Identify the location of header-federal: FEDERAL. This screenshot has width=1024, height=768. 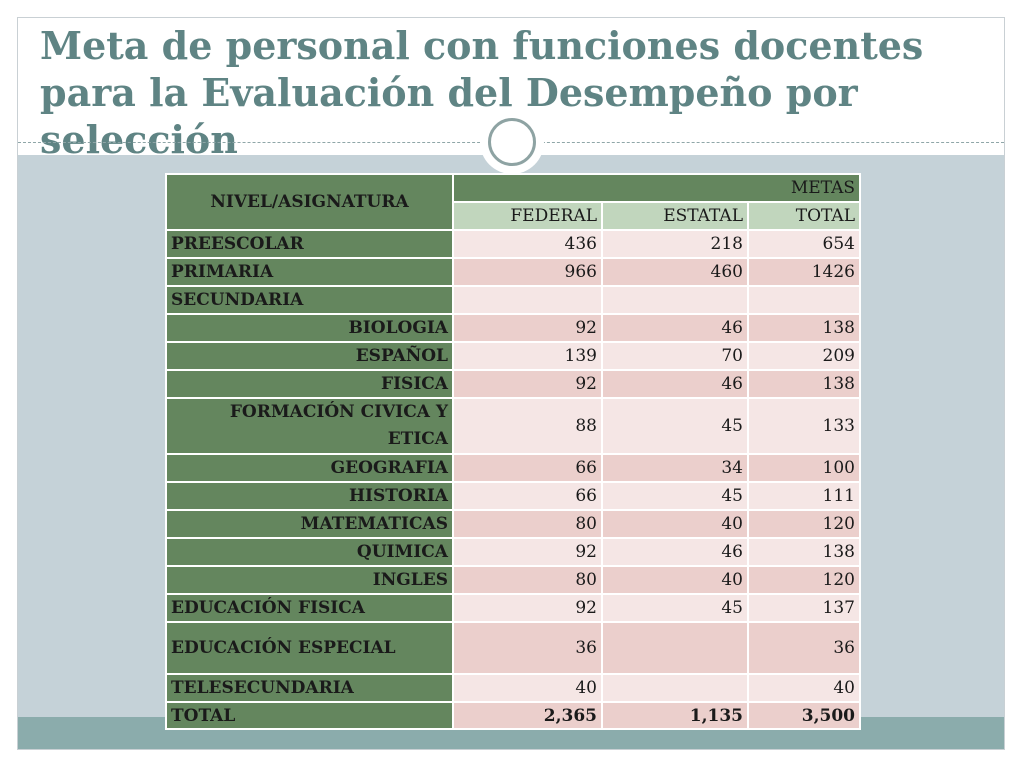
(527, 216).